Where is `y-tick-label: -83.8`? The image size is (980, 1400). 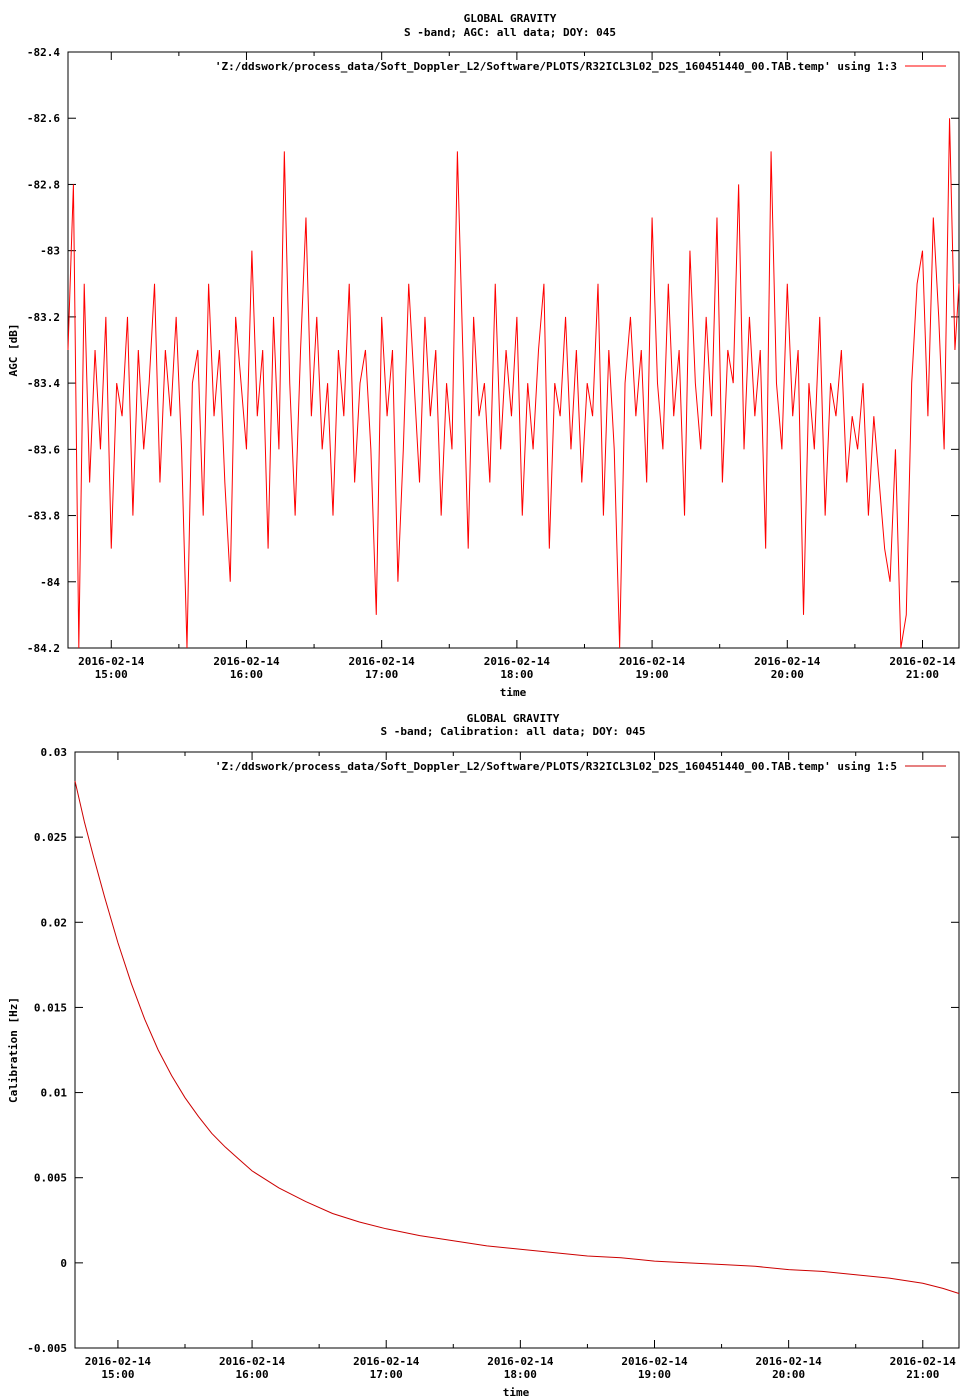 y-tick-label: -83.8 is located at coordinates (43, 516).